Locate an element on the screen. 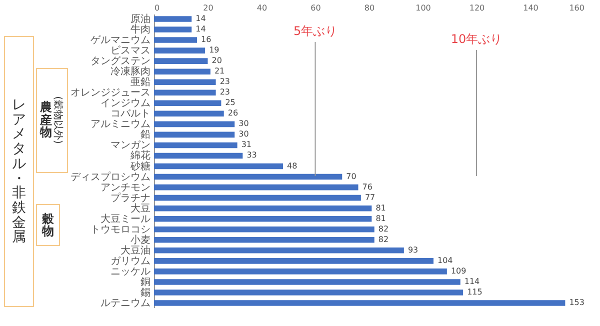  y-tick-label: プラチナ is located at coordinates (130, 198).